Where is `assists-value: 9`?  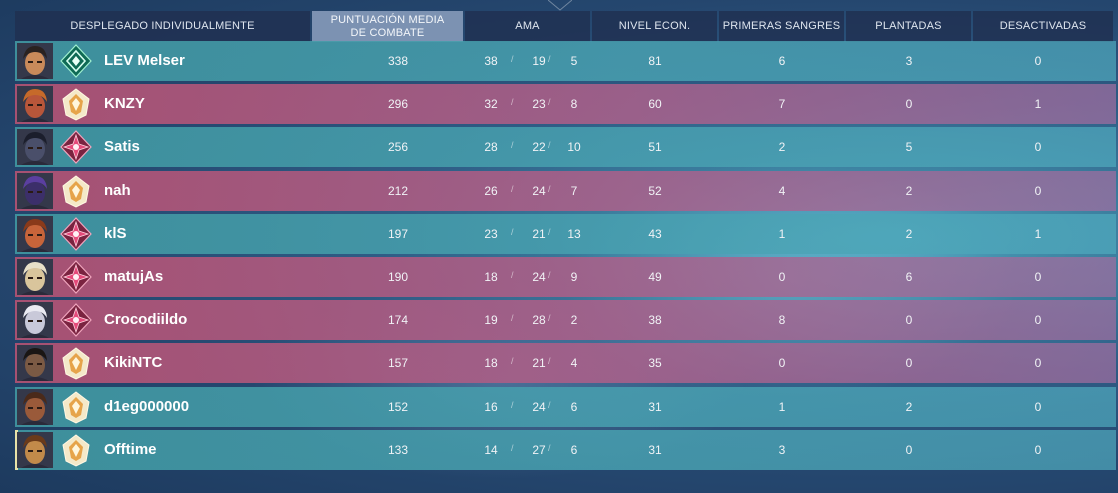
assists-value: 9 is located at coordinates (574, 277).